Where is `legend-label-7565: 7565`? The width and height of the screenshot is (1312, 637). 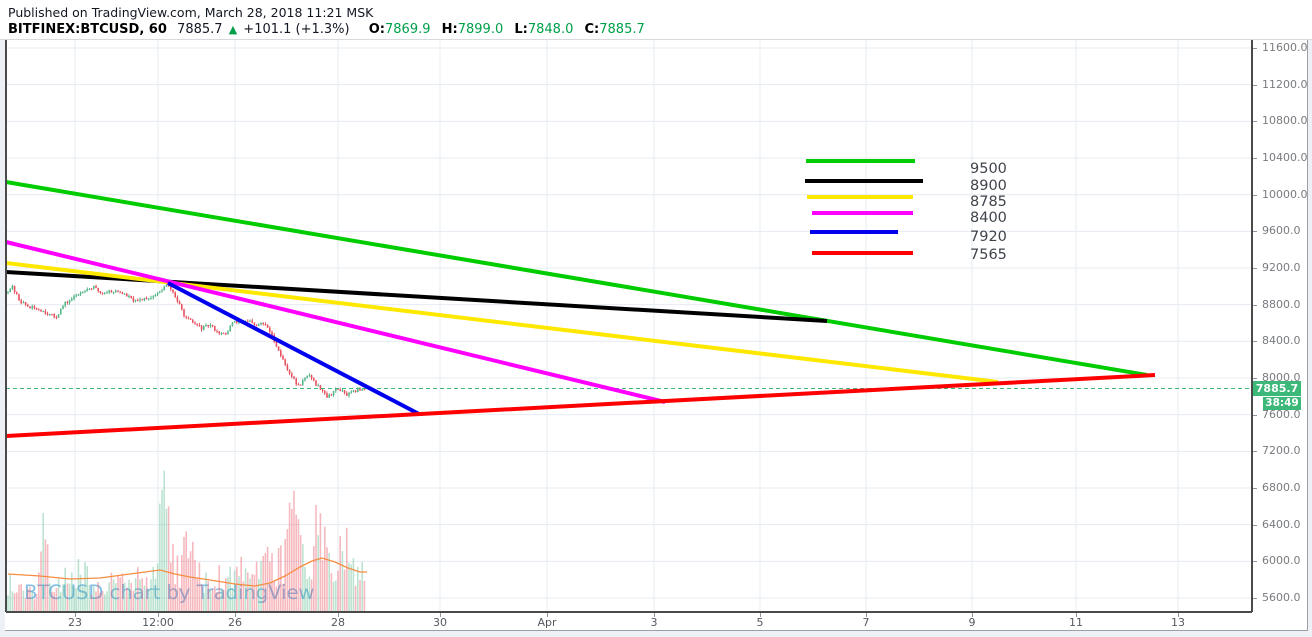 legend-label-7565: 7565 is located at coordinates (988, 255).